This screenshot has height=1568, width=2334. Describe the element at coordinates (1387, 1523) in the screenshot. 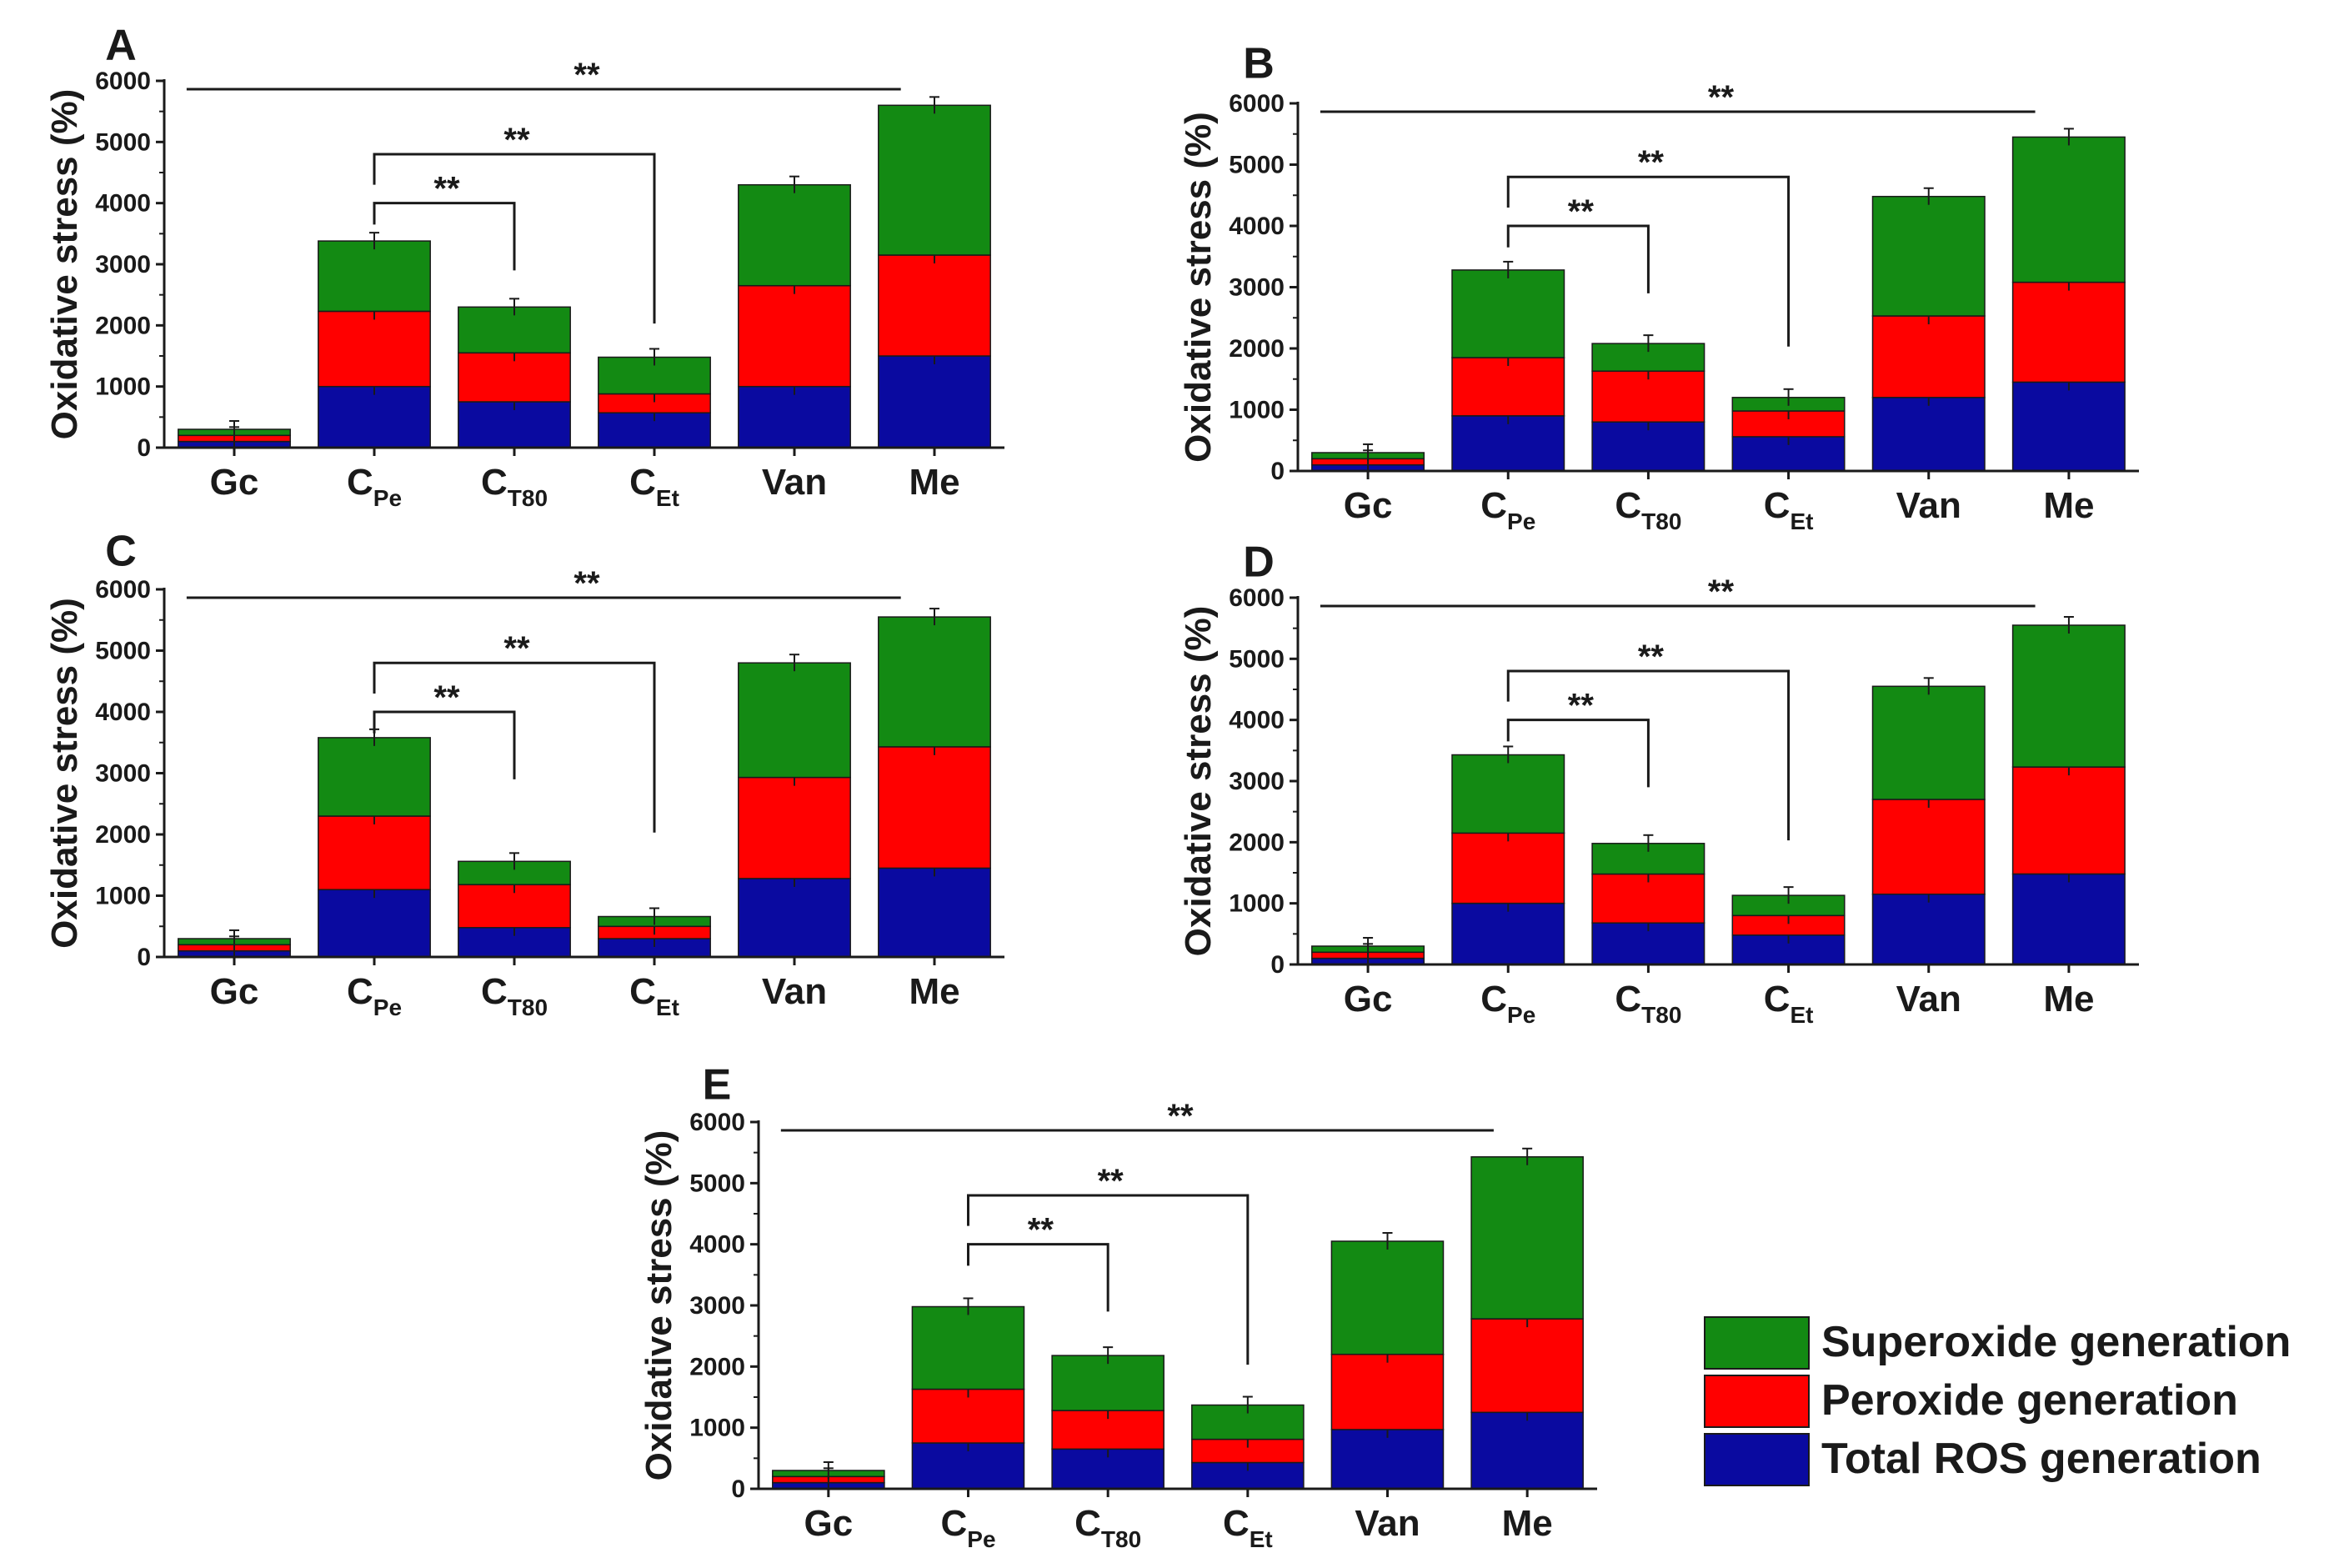

I see `x-tick-label-e-5: Van` at that location.